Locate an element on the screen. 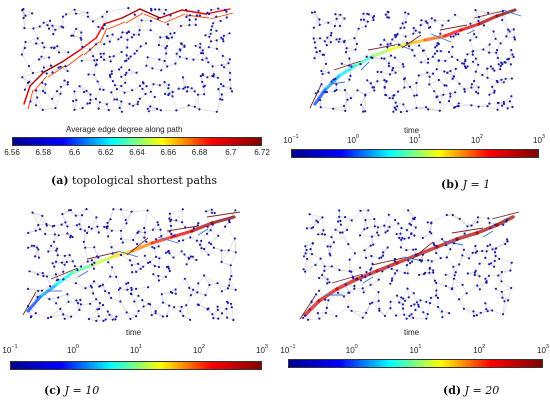 This screenshot has width=550, height=403. colorbar-tick-label: 6.68 is located at coordinates (199, 152).